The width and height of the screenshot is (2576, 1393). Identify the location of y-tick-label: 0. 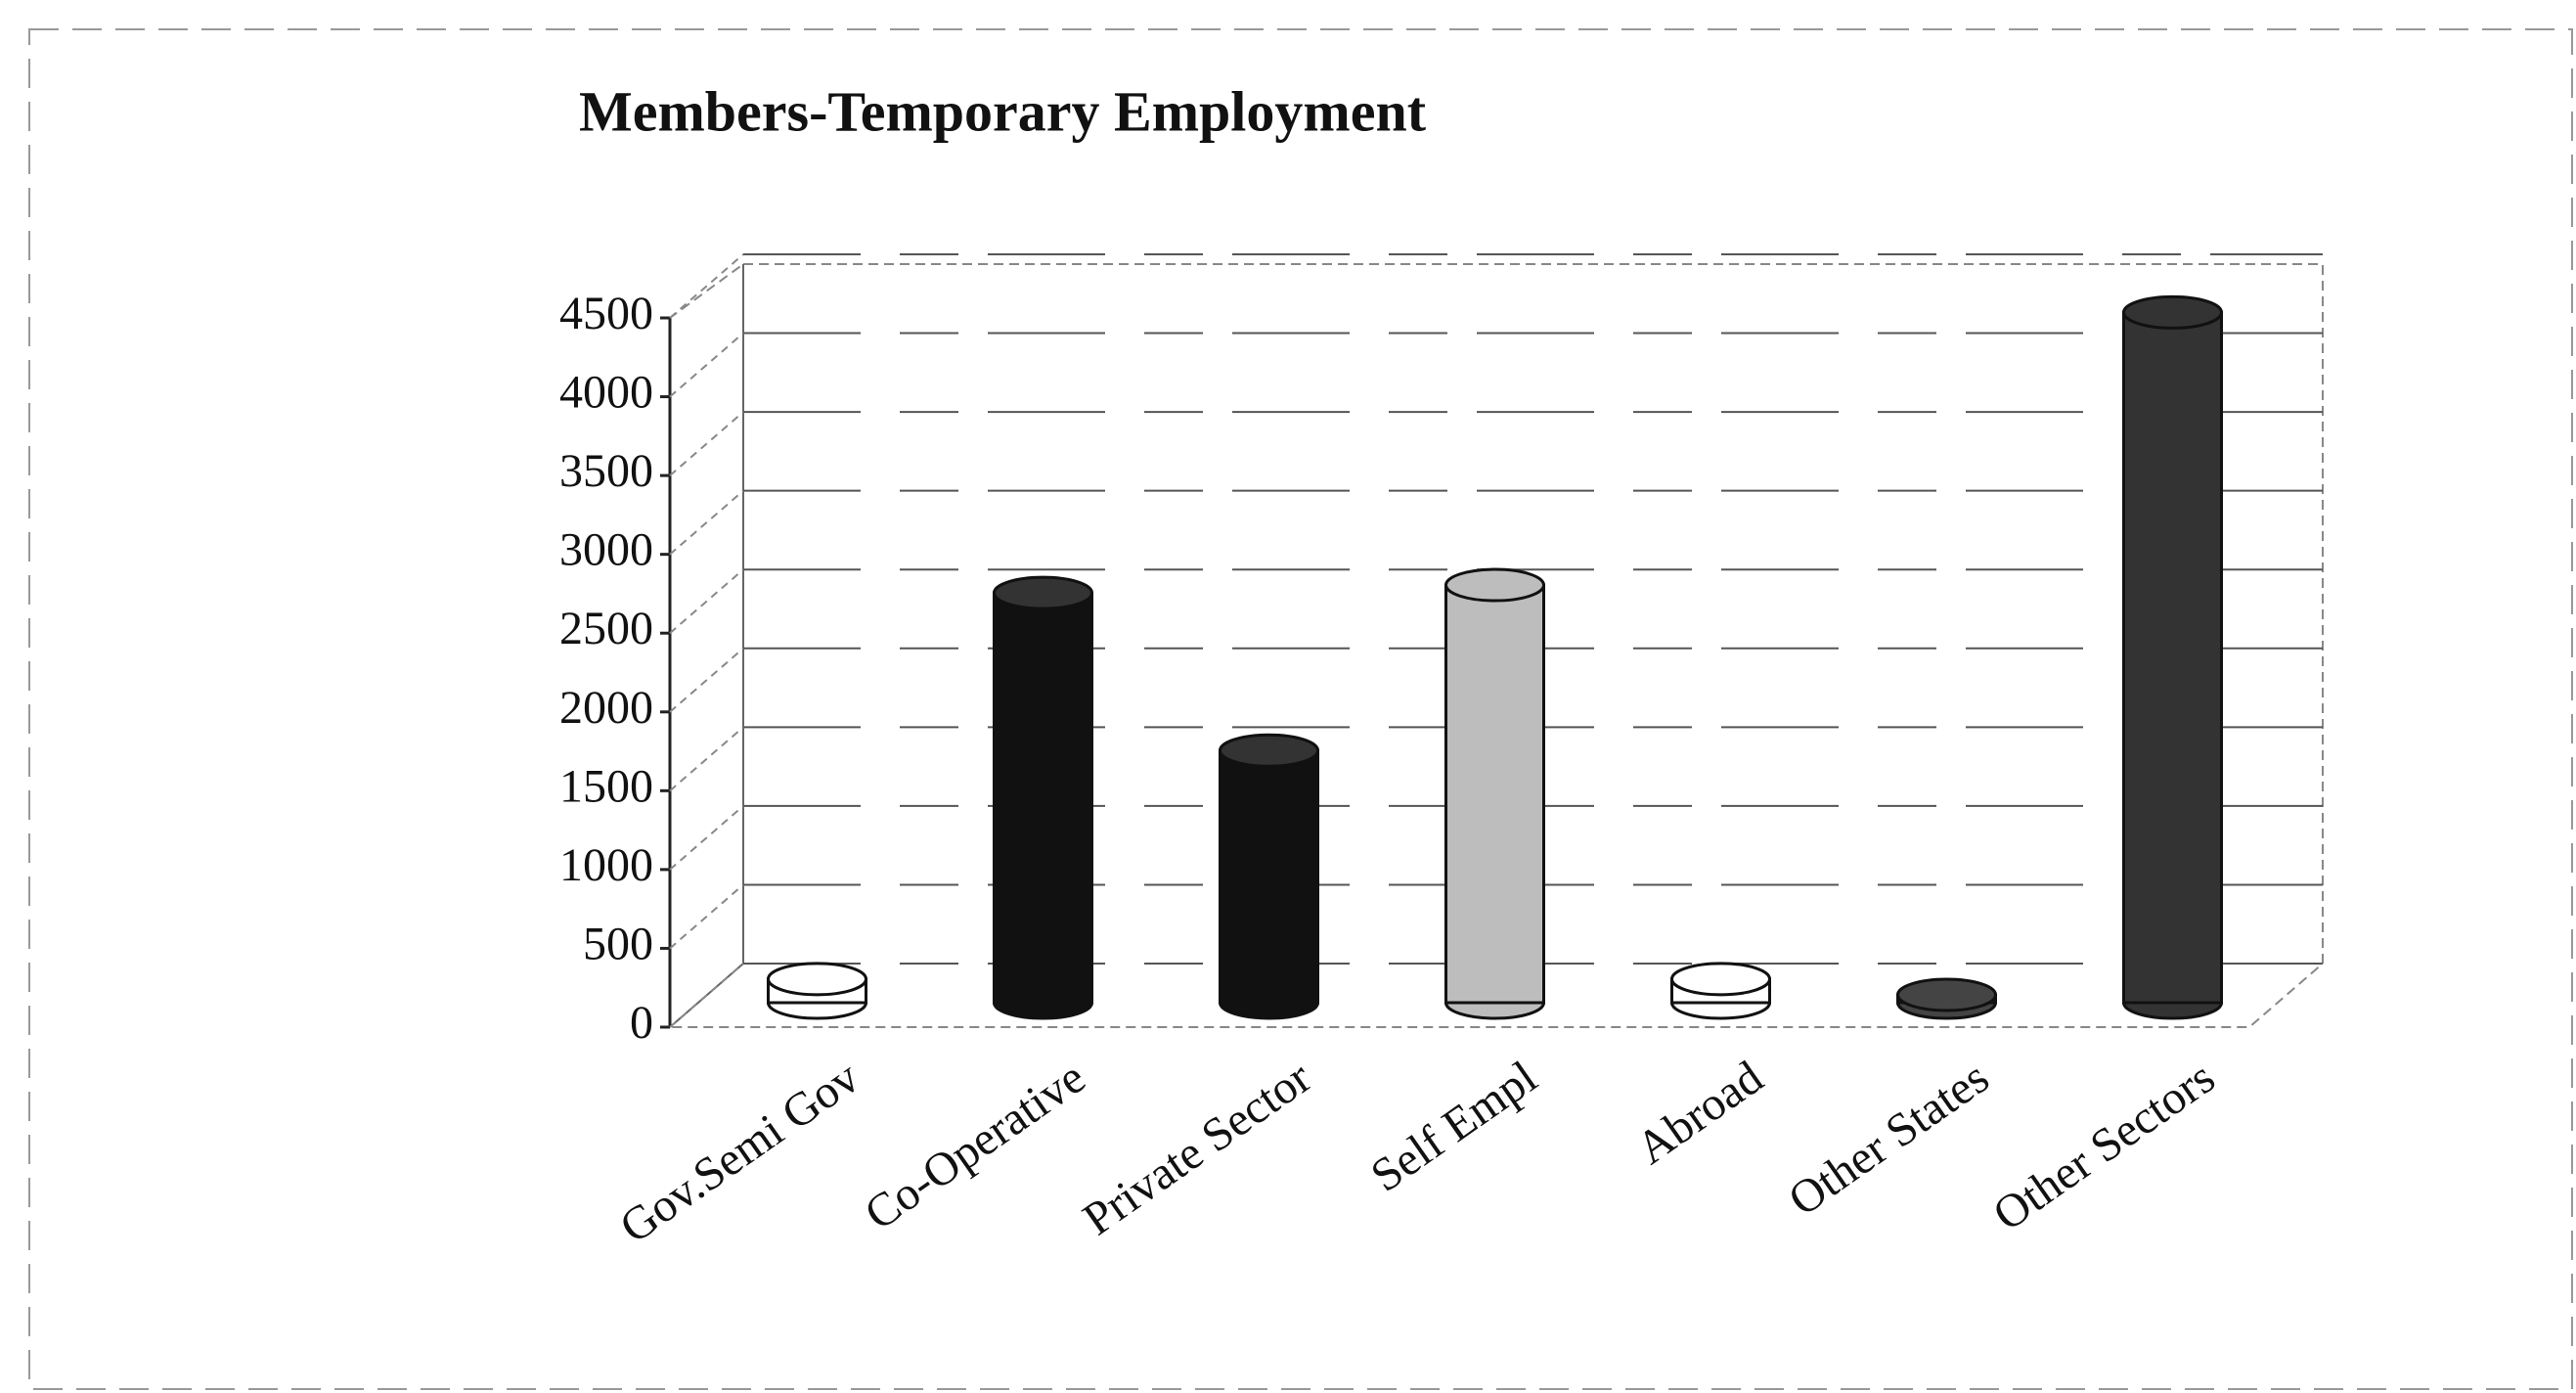
(641, 1023).